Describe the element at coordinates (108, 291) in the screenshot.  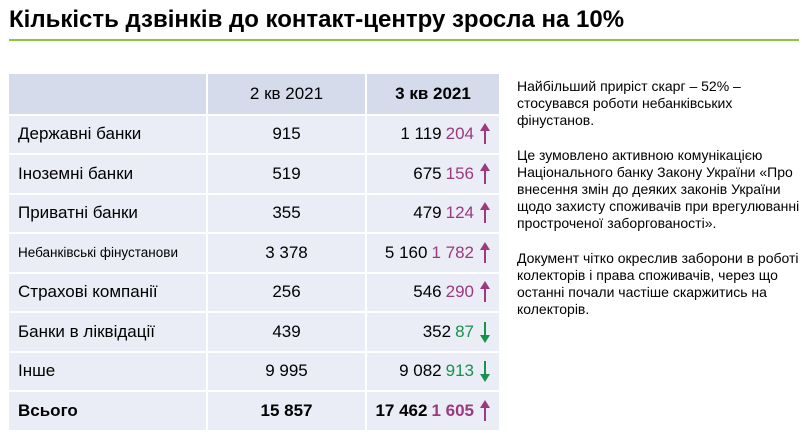
I see `row-label: Страхові компанії` at that location.